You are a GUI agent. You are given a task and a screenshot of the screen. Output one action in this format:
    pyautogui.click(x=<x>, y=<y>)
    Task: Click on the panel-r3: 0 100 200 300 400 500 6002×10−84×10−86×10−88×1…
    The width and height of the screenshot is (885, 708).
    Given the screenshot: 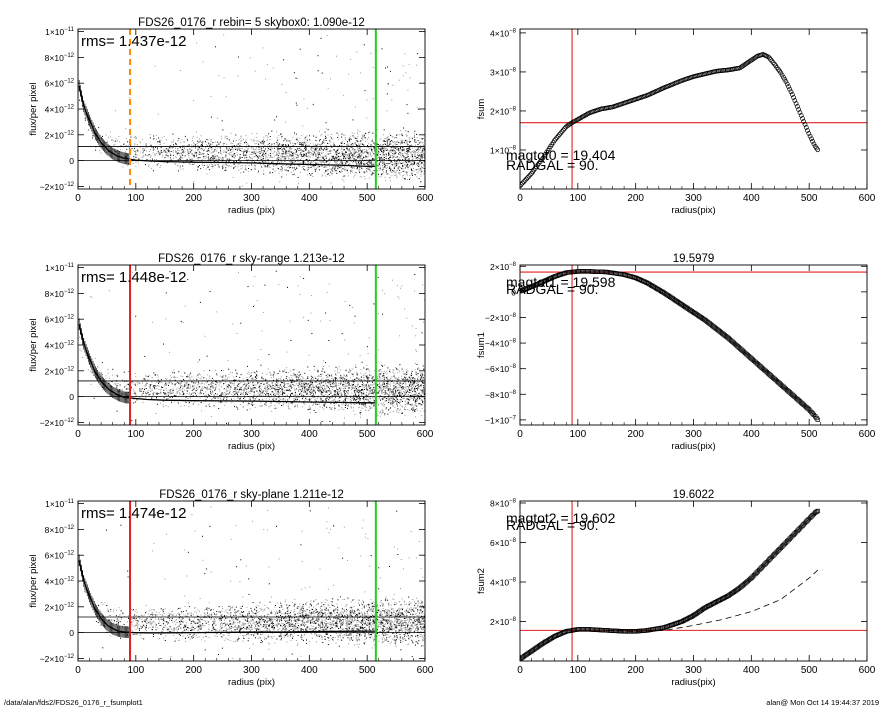 What is the action you would take?
    pyautogui.click(x=676, y=588)
    